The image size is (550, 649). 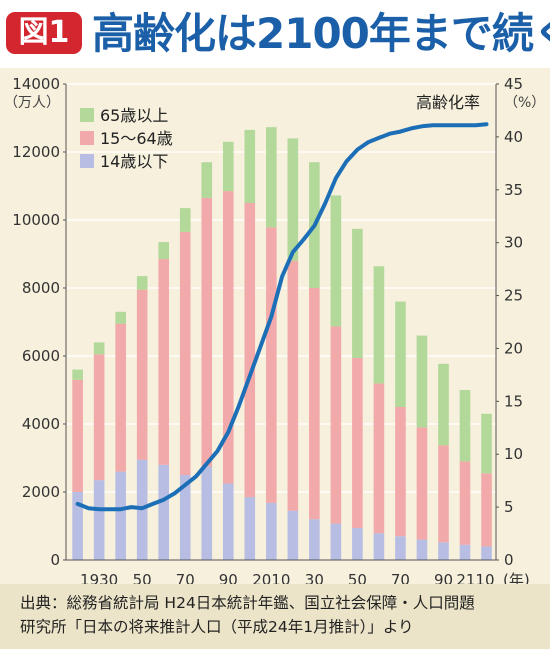 I want to click on legend-label-65: 65歳以上, so click(x=134, y=115).